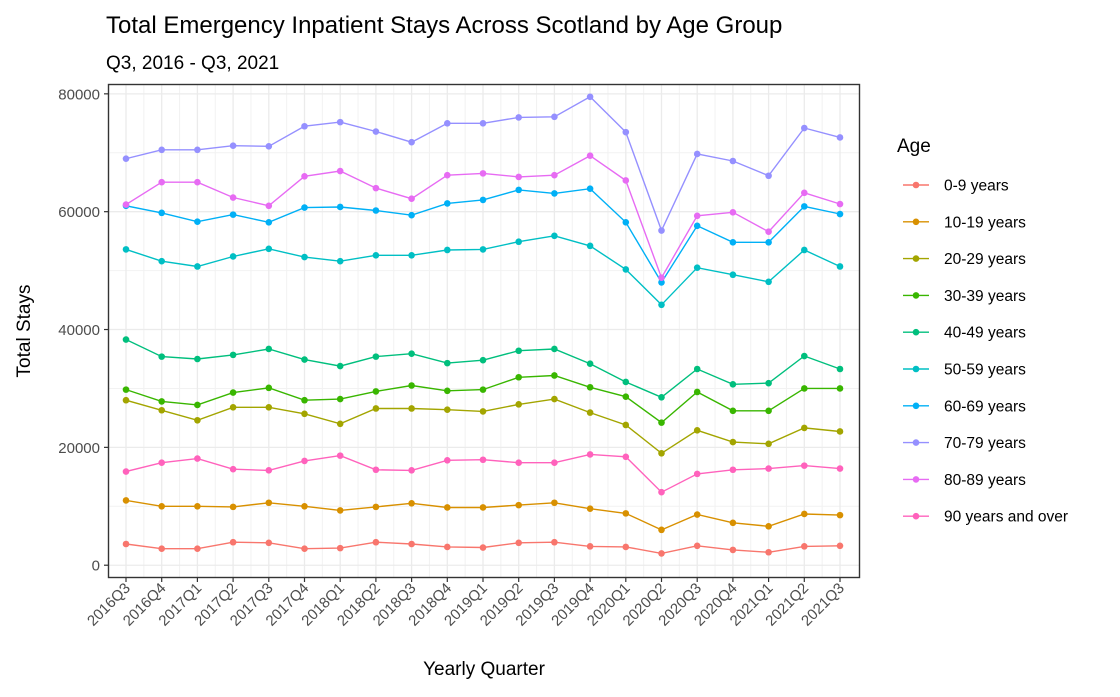 The image size is (1120, 697). Describe the element at coordinates (192, 63) in the screenshot. I see `chart-subtitle: Q3, 2016 - Q3, 2021` at that location.